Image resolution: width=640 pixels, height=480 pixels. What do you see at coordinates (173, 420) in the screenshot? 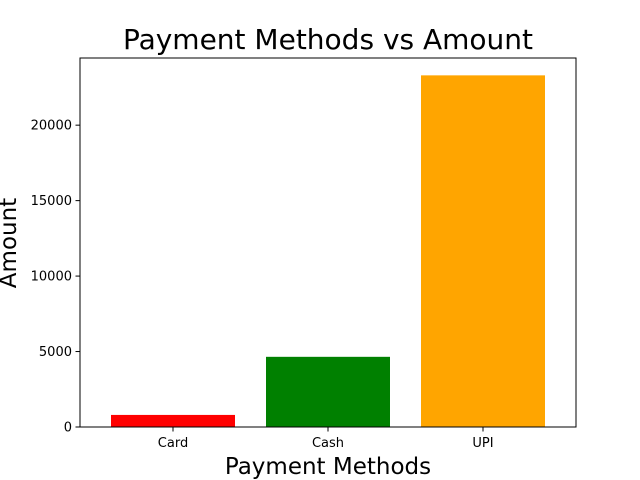
I see `bar-card` at bounding box center [173, 420].